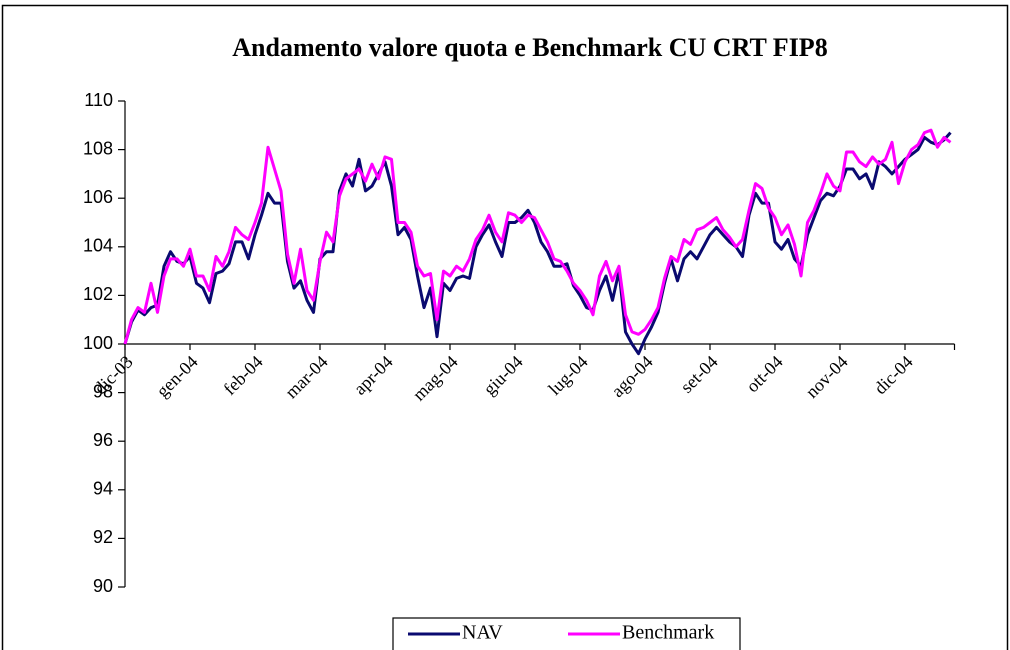 The width and height of the screenshot is (1010, 650). Describe the element at coordinates (98, 343) in the screenshot. I see `y-tick-label: 100` at that location.